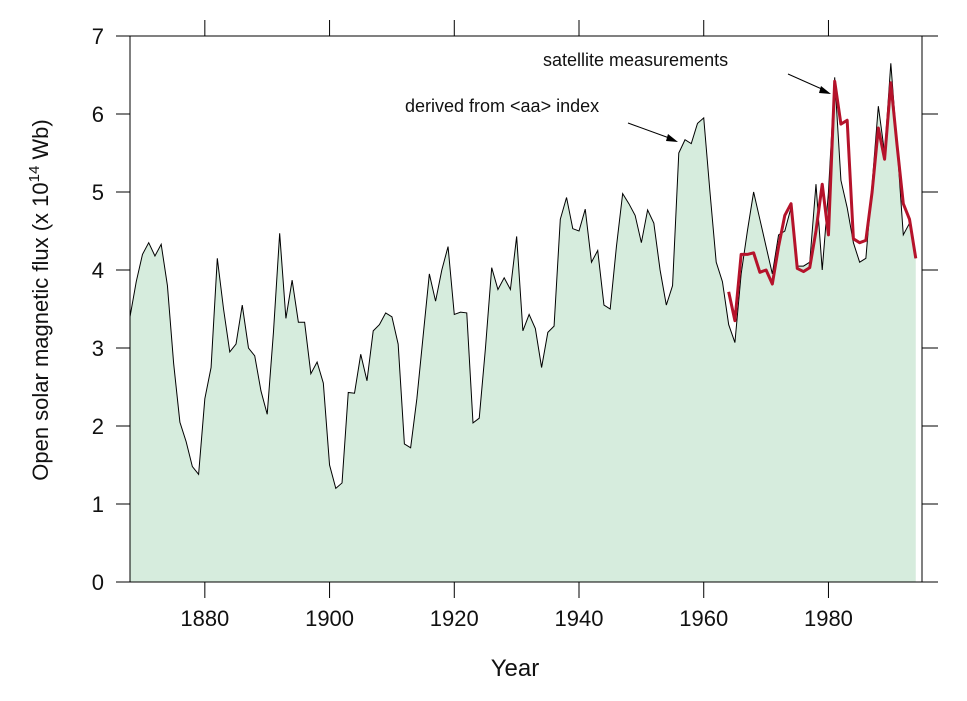  What do you see at coordinates (98, 504) in the screenshot?
I see `y-tick-label: 1` at bounding box center [98, 504].